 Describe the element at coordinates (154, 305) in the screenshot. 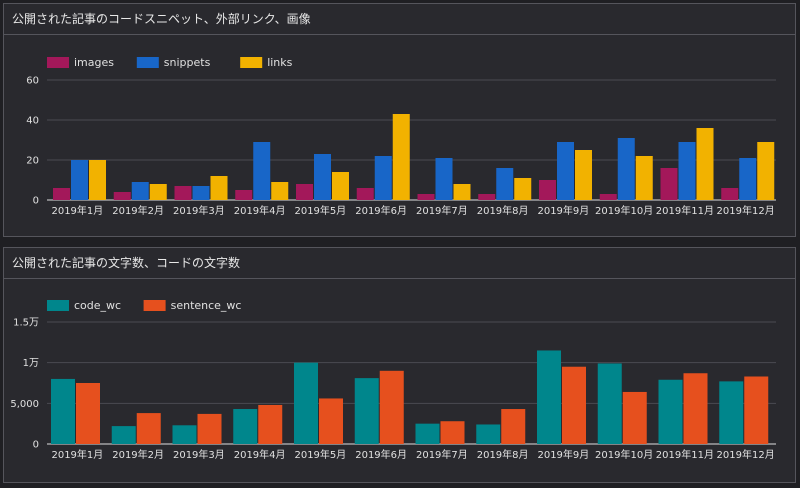

I see `legend-swatch-sentence_wc` at that location.